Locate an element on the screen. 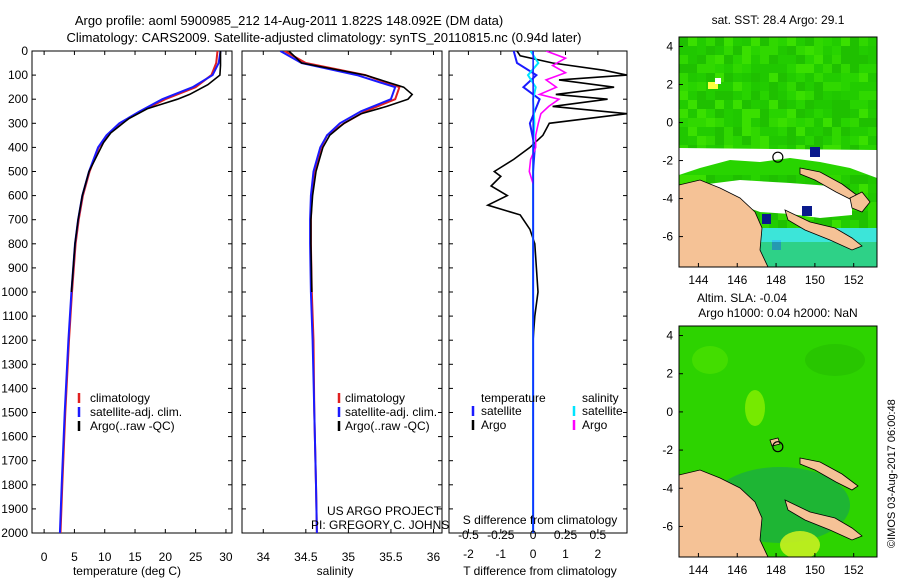  sst-nodata-speck is located at coordinates (718, 81).